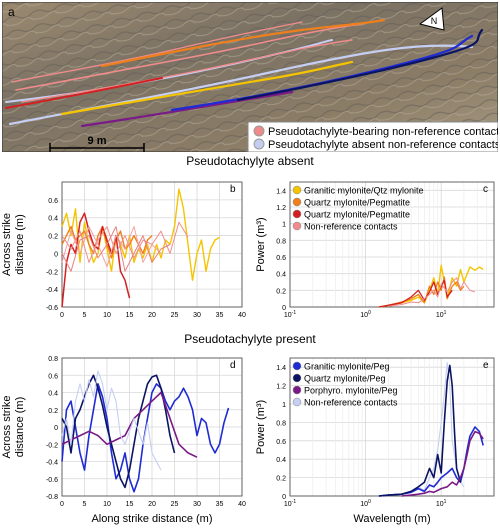 This screenshot has width=500, height=530. Describe the element at coordinates (250, 339) in the screenshot. I see `caption-pst-present: Pseudotachylyte present` at that location.